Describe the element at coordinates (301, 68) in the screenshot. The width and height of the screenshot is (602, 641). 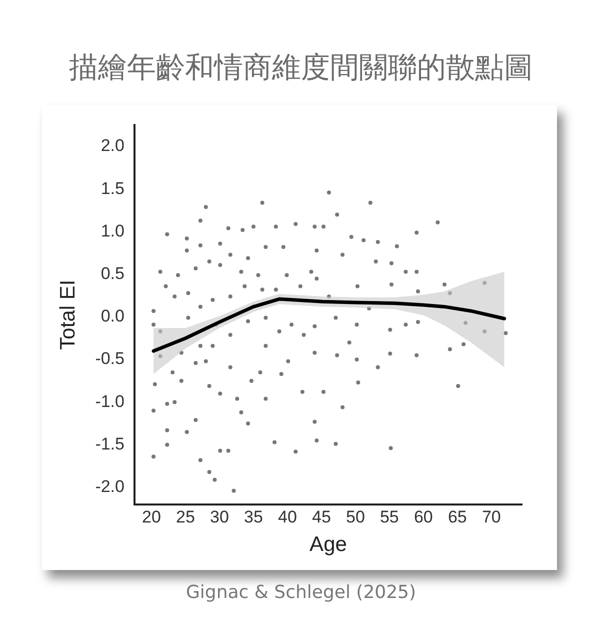
I see `chart-title: 描繪年齡和情商維度間關聯的散點圖` at that location.